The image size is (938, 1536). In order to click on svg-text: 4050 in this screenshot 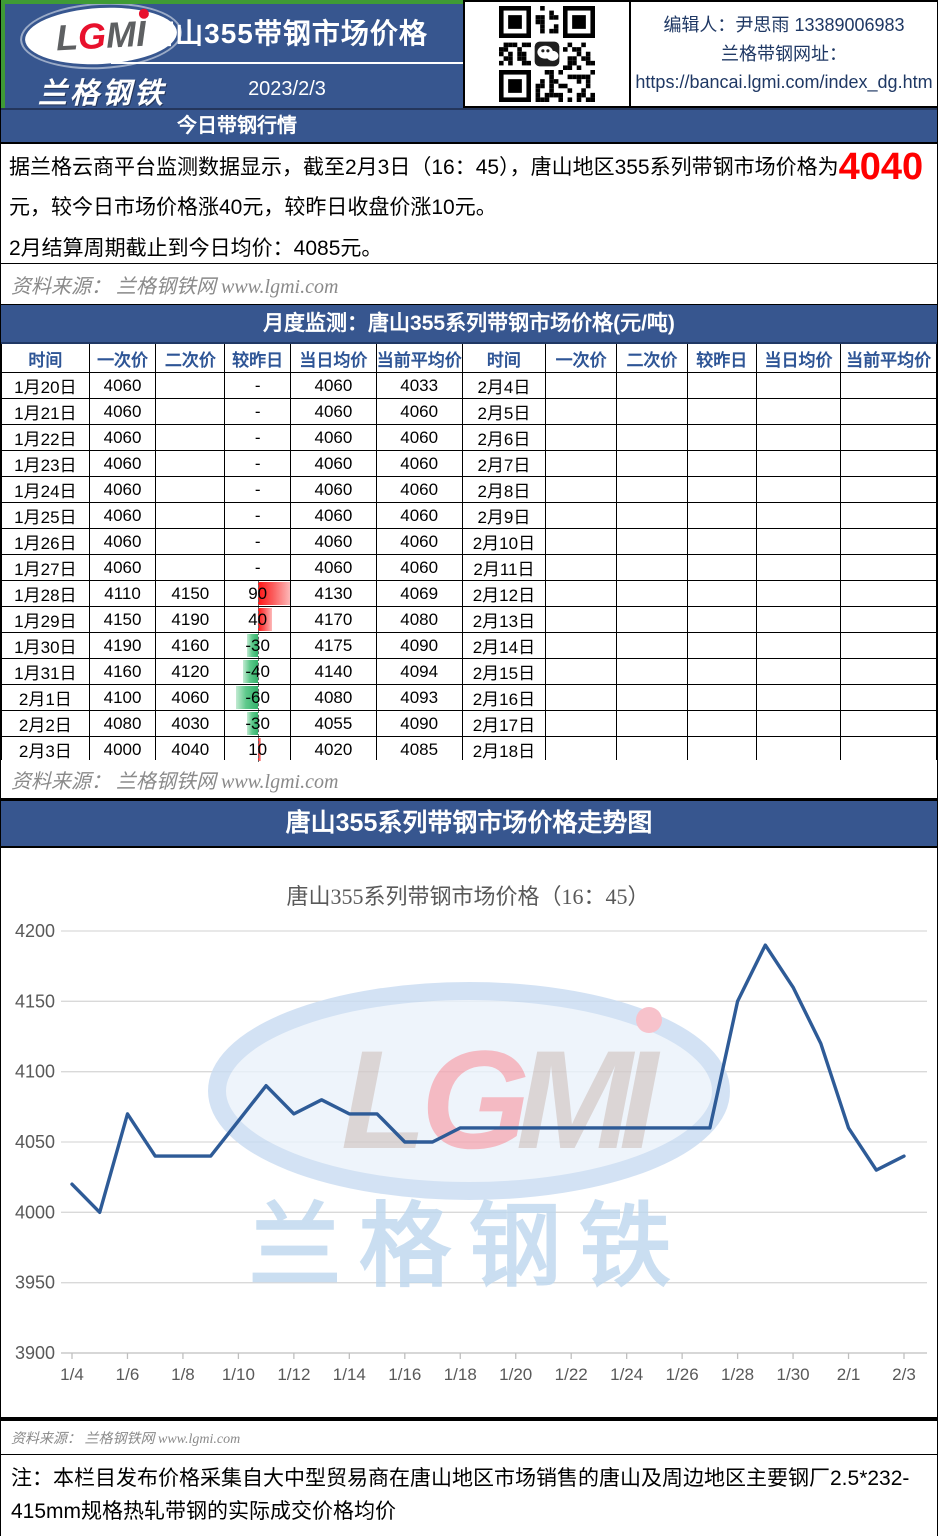, I will do `click(35, 1142)`.